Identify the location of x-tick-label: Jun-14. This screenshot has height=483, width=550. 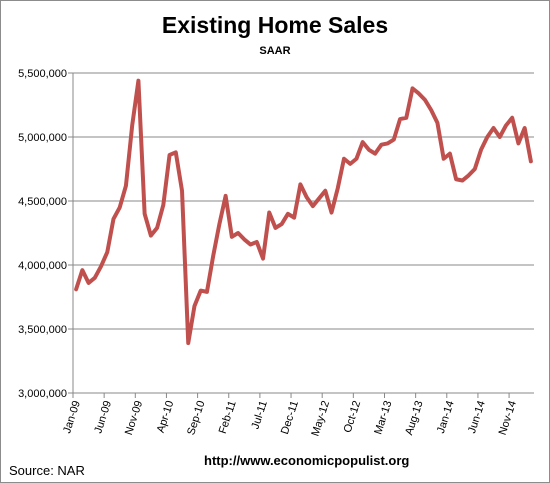
(477, 417).